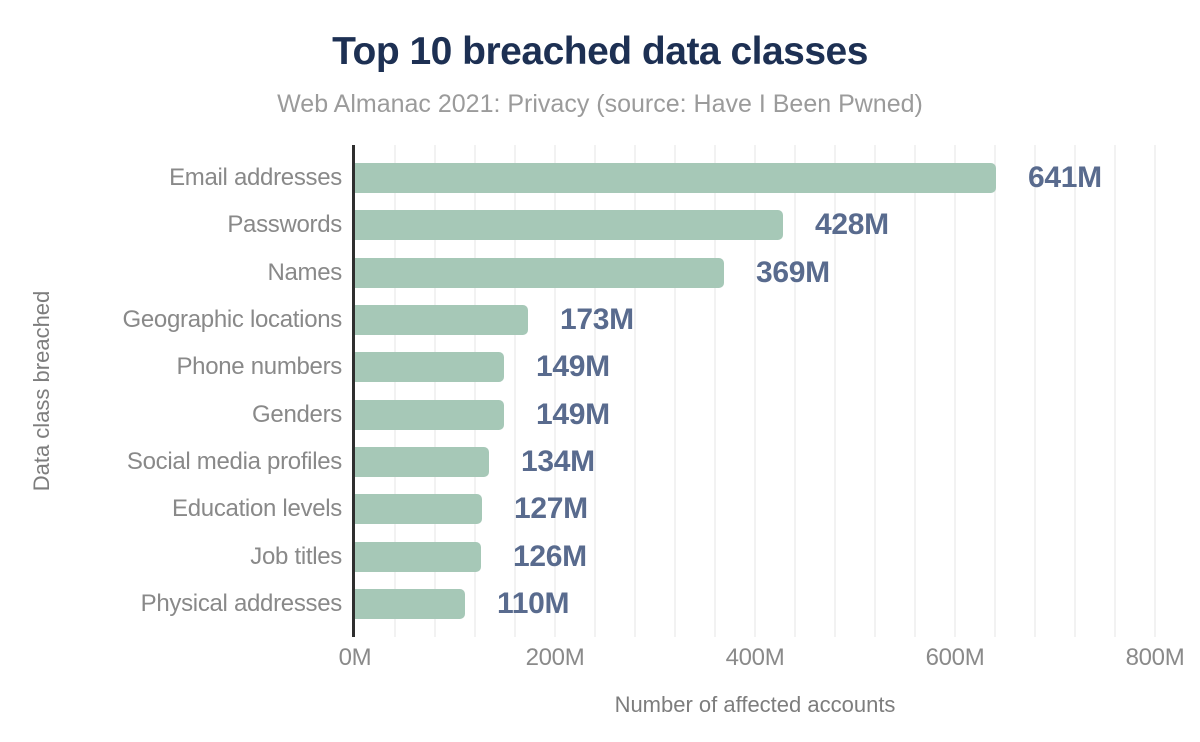 The image size is (1200, 742). I want to click on category-label: Education levels, so click(257, 509).